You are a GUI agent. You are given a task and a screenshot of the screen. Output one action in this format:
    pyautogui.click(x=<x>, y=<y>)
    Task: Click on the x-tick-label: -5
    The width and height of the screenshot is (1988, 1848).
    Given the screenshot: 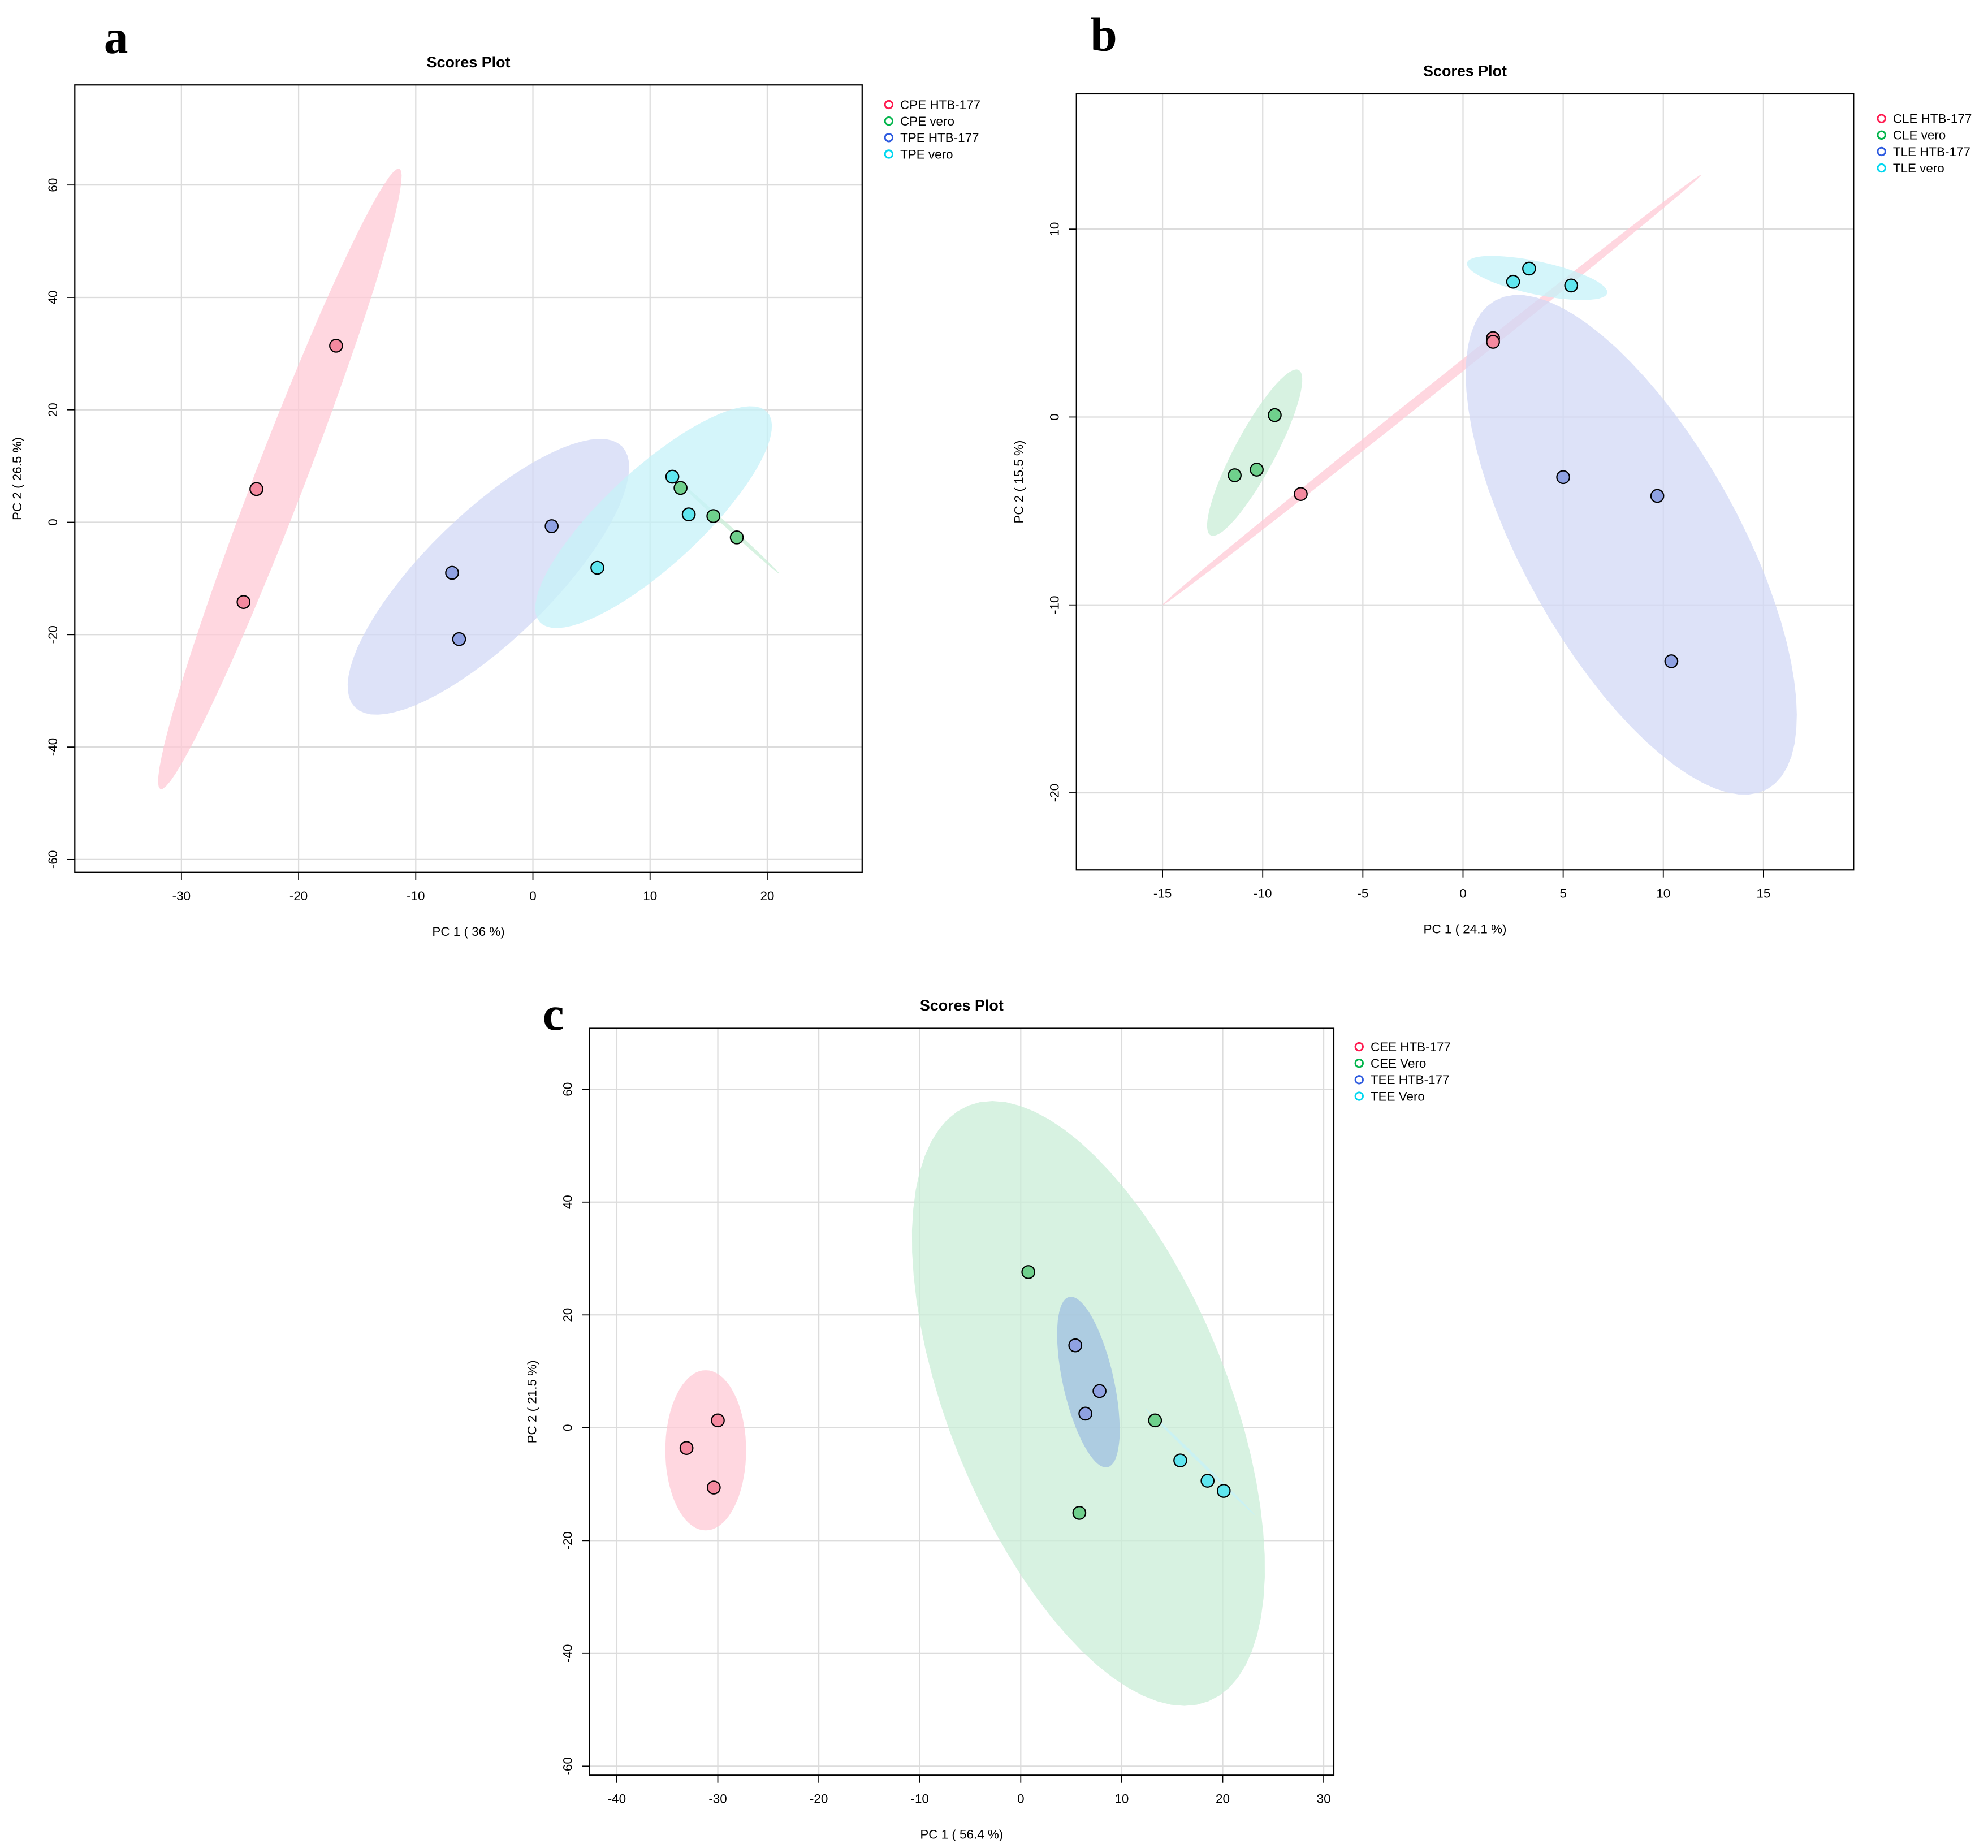 What is the action you would take?
    pyautogui.click(x=1362, y=894)
    